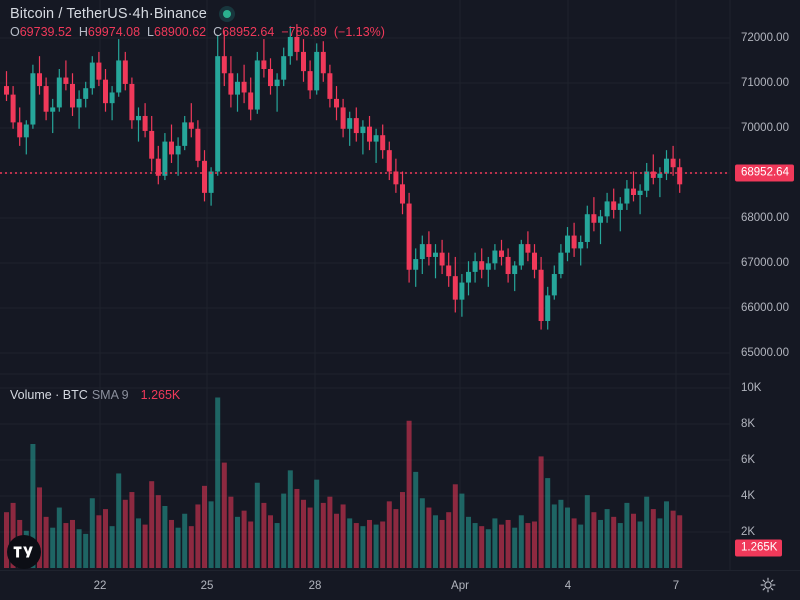  What do you see at coordinates (315, 586) in the screenshot?
I see `time-scale-label: 28` at bounding box center [315, 586].